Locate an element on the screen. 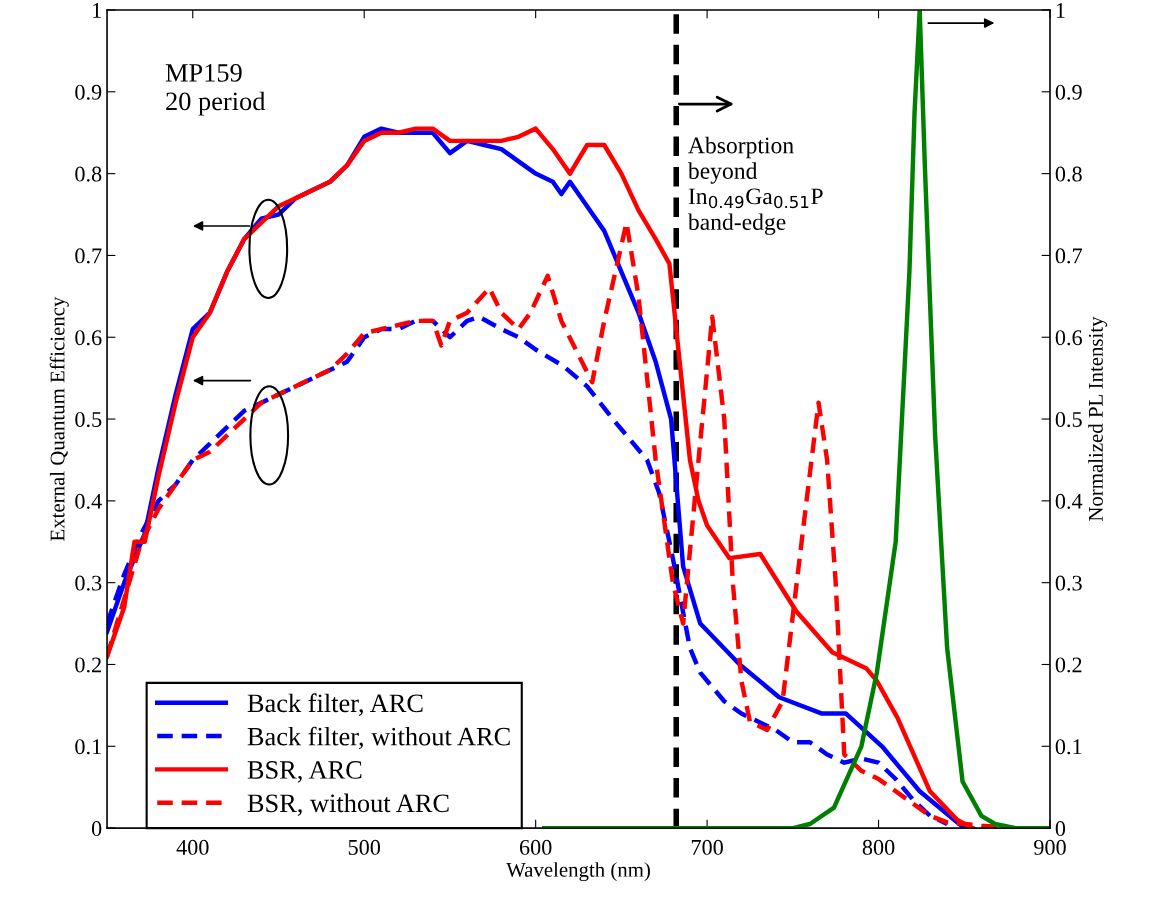 The image size is (1156, 909). y2-tick-label: 0.3 is located at coordinates (1068, 583).